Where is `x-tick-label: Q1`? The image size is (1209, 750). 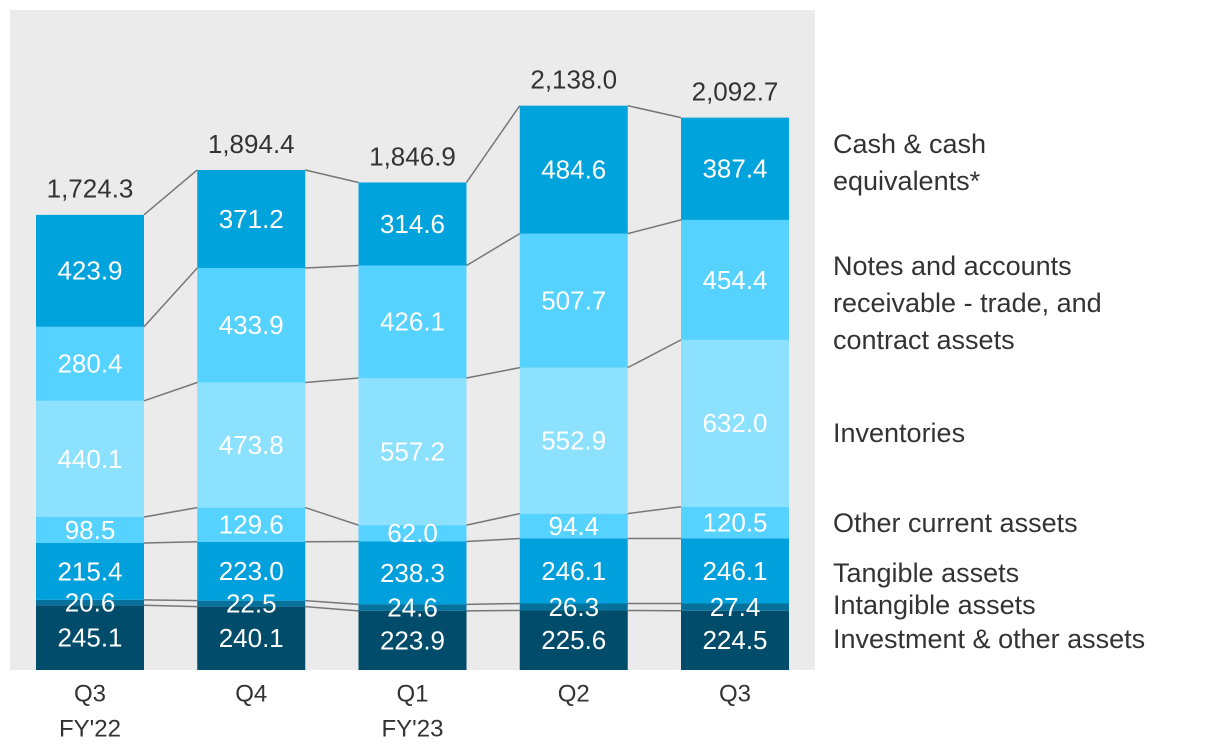 x-tick-label: Q1 is located at coordinates (412, 693).